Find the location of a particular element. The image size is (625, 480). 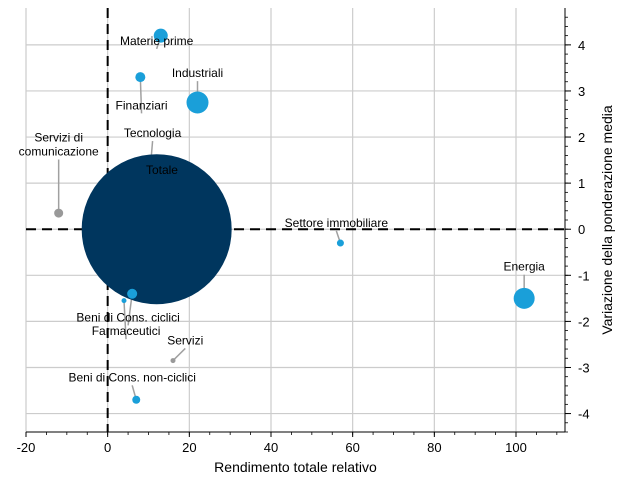

point-0-marker is located at coordinates (160, 35).